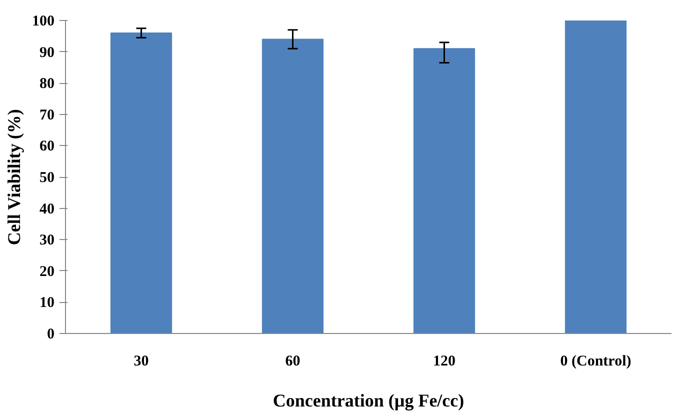  Describe the element at coordinates (141, 362) in the screenshot. I see `x-tick-label: 30` at that location.